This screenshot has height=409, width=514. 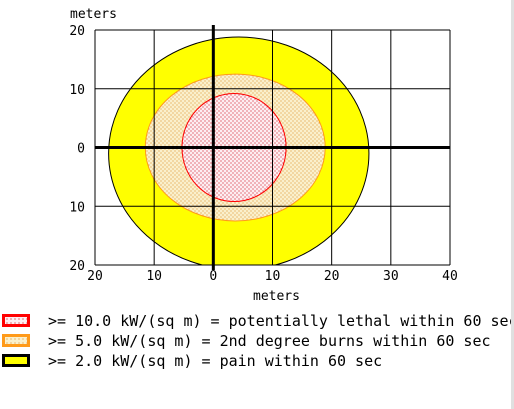 What do you see at coordinates (213, 276) in the screenshot?
I see `x-tick-label: 0` at bounding box center [213, 276].